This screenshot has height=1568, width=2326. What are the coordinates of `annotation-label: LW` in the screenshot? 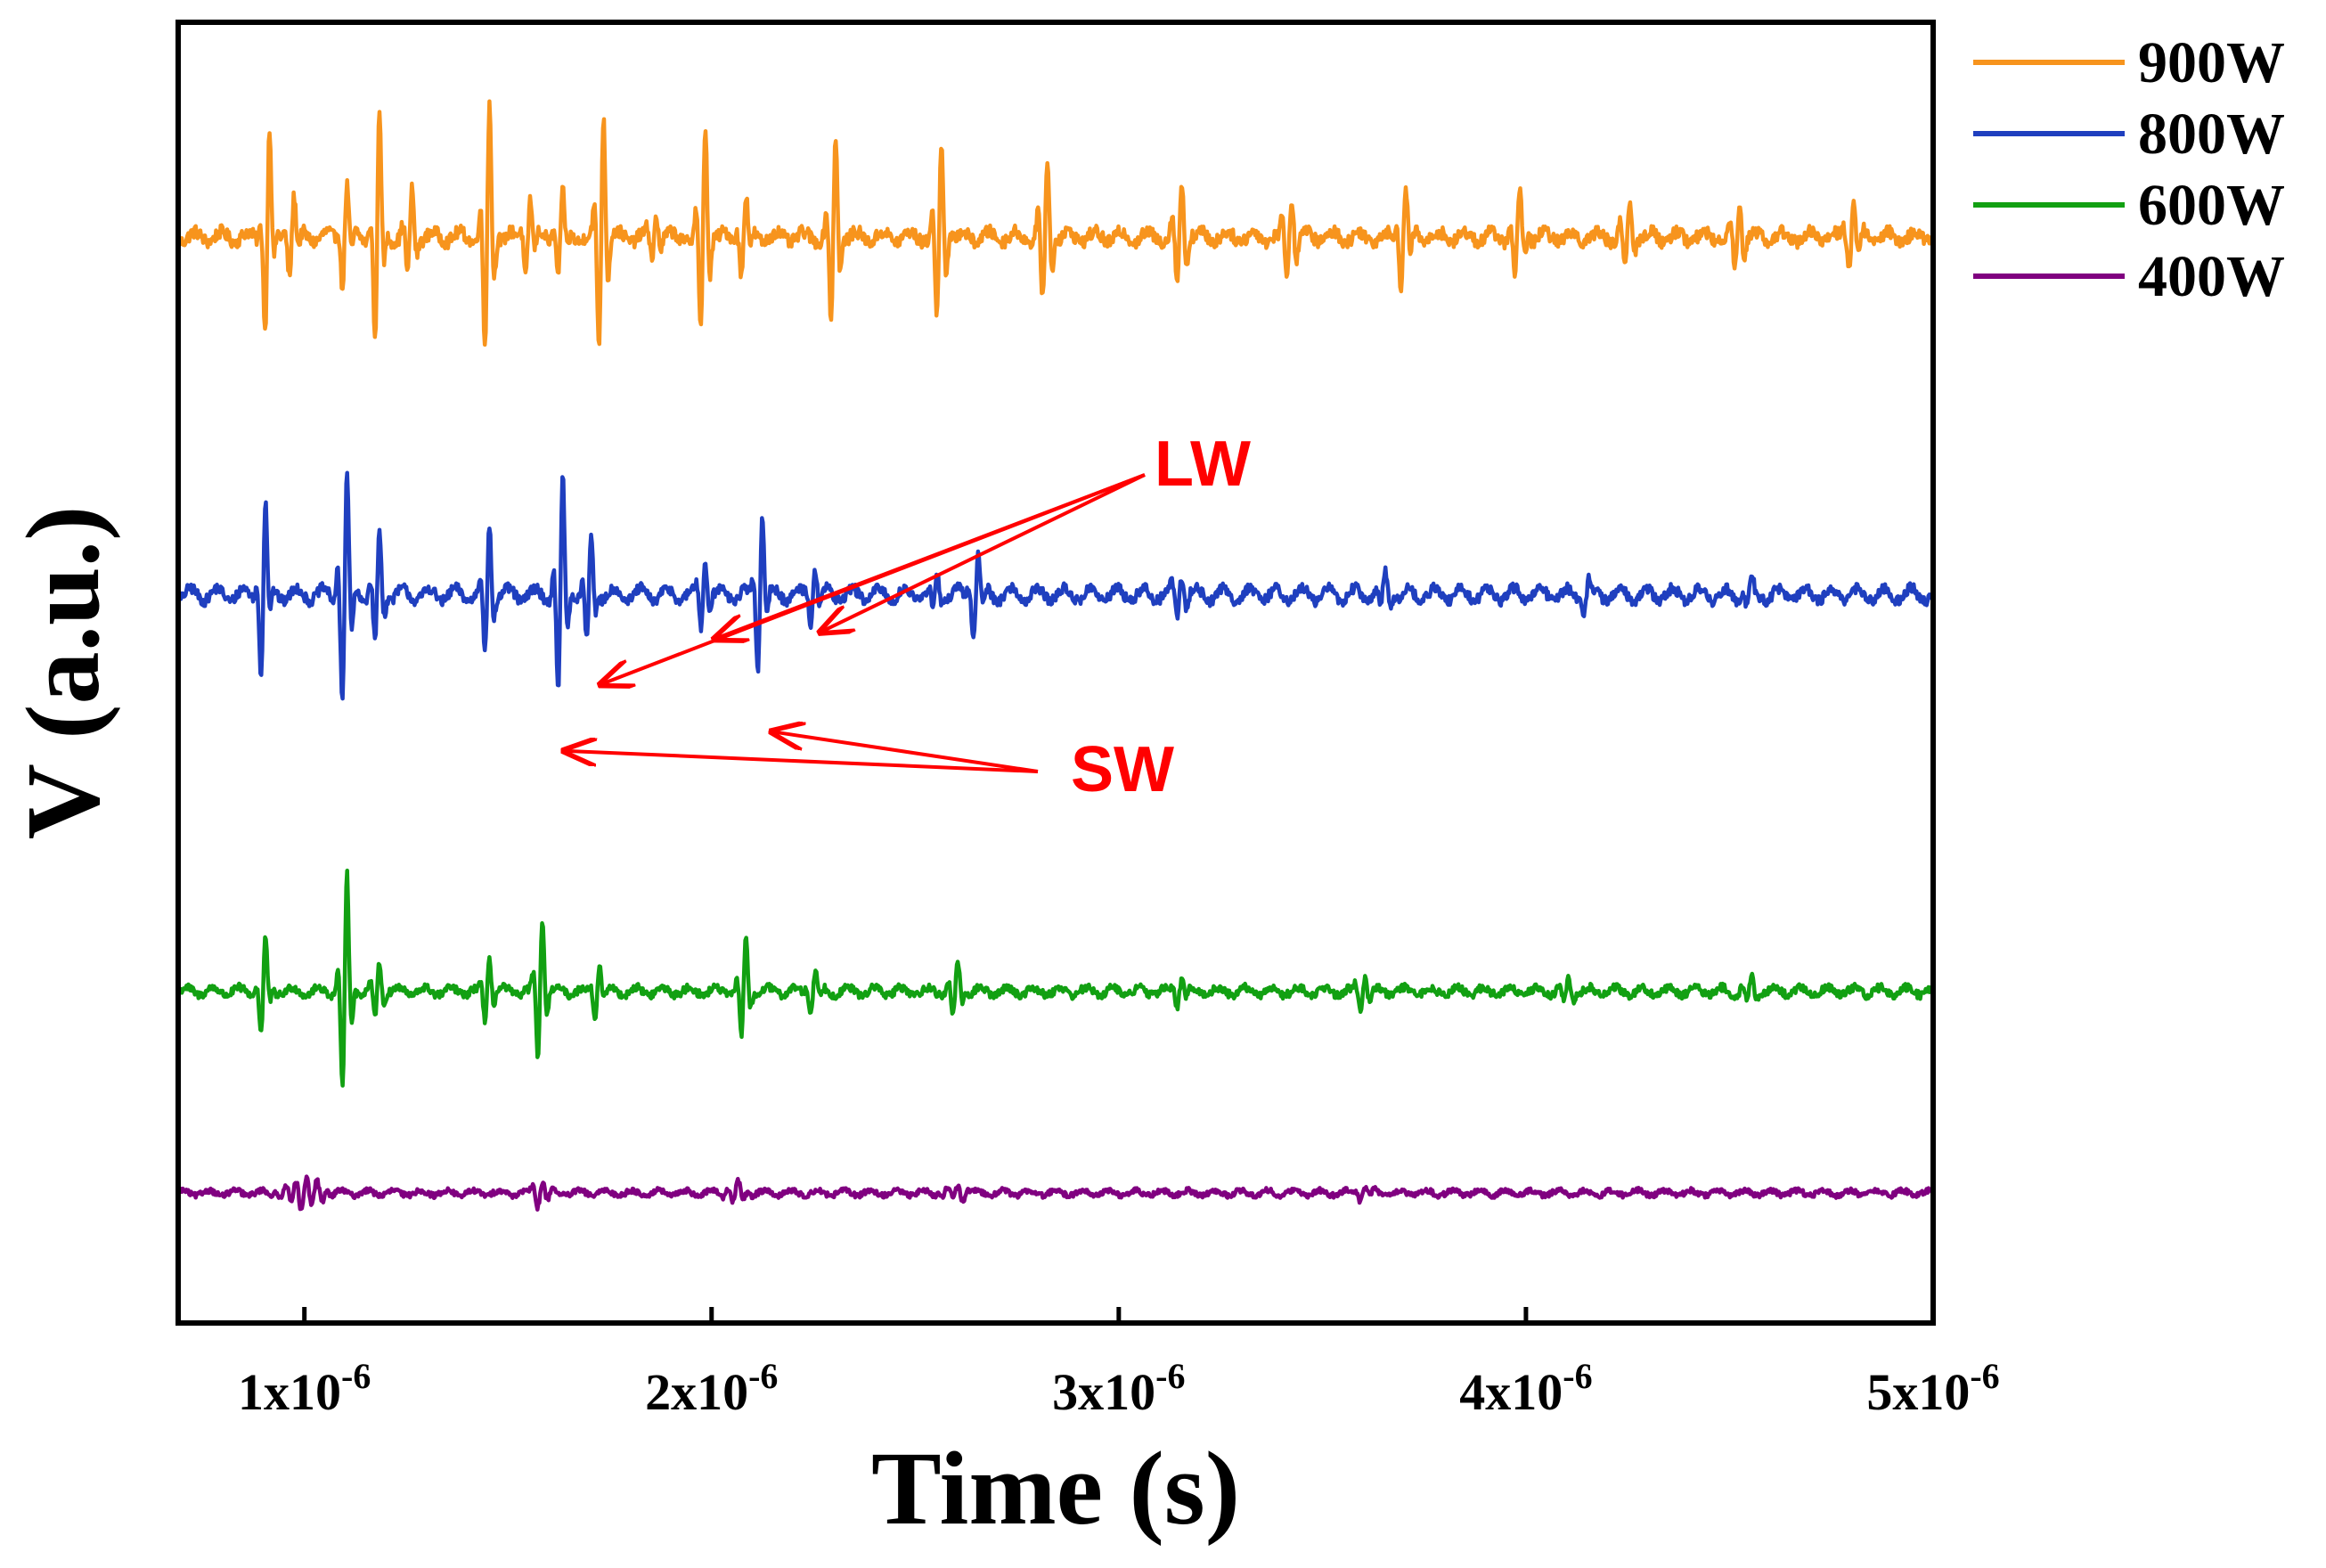 It's located at (1203, 464).